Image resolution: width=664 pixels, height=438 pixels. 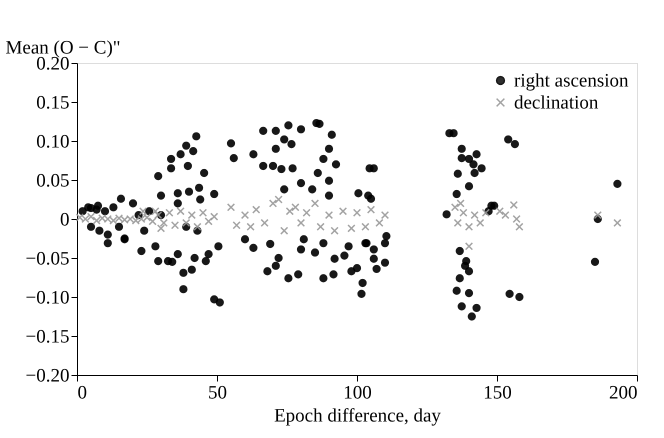 What do you see at coordinates (357, 393) in the screenshot?
I see `x-tick-label: 100` at bounding box center [357, 393].